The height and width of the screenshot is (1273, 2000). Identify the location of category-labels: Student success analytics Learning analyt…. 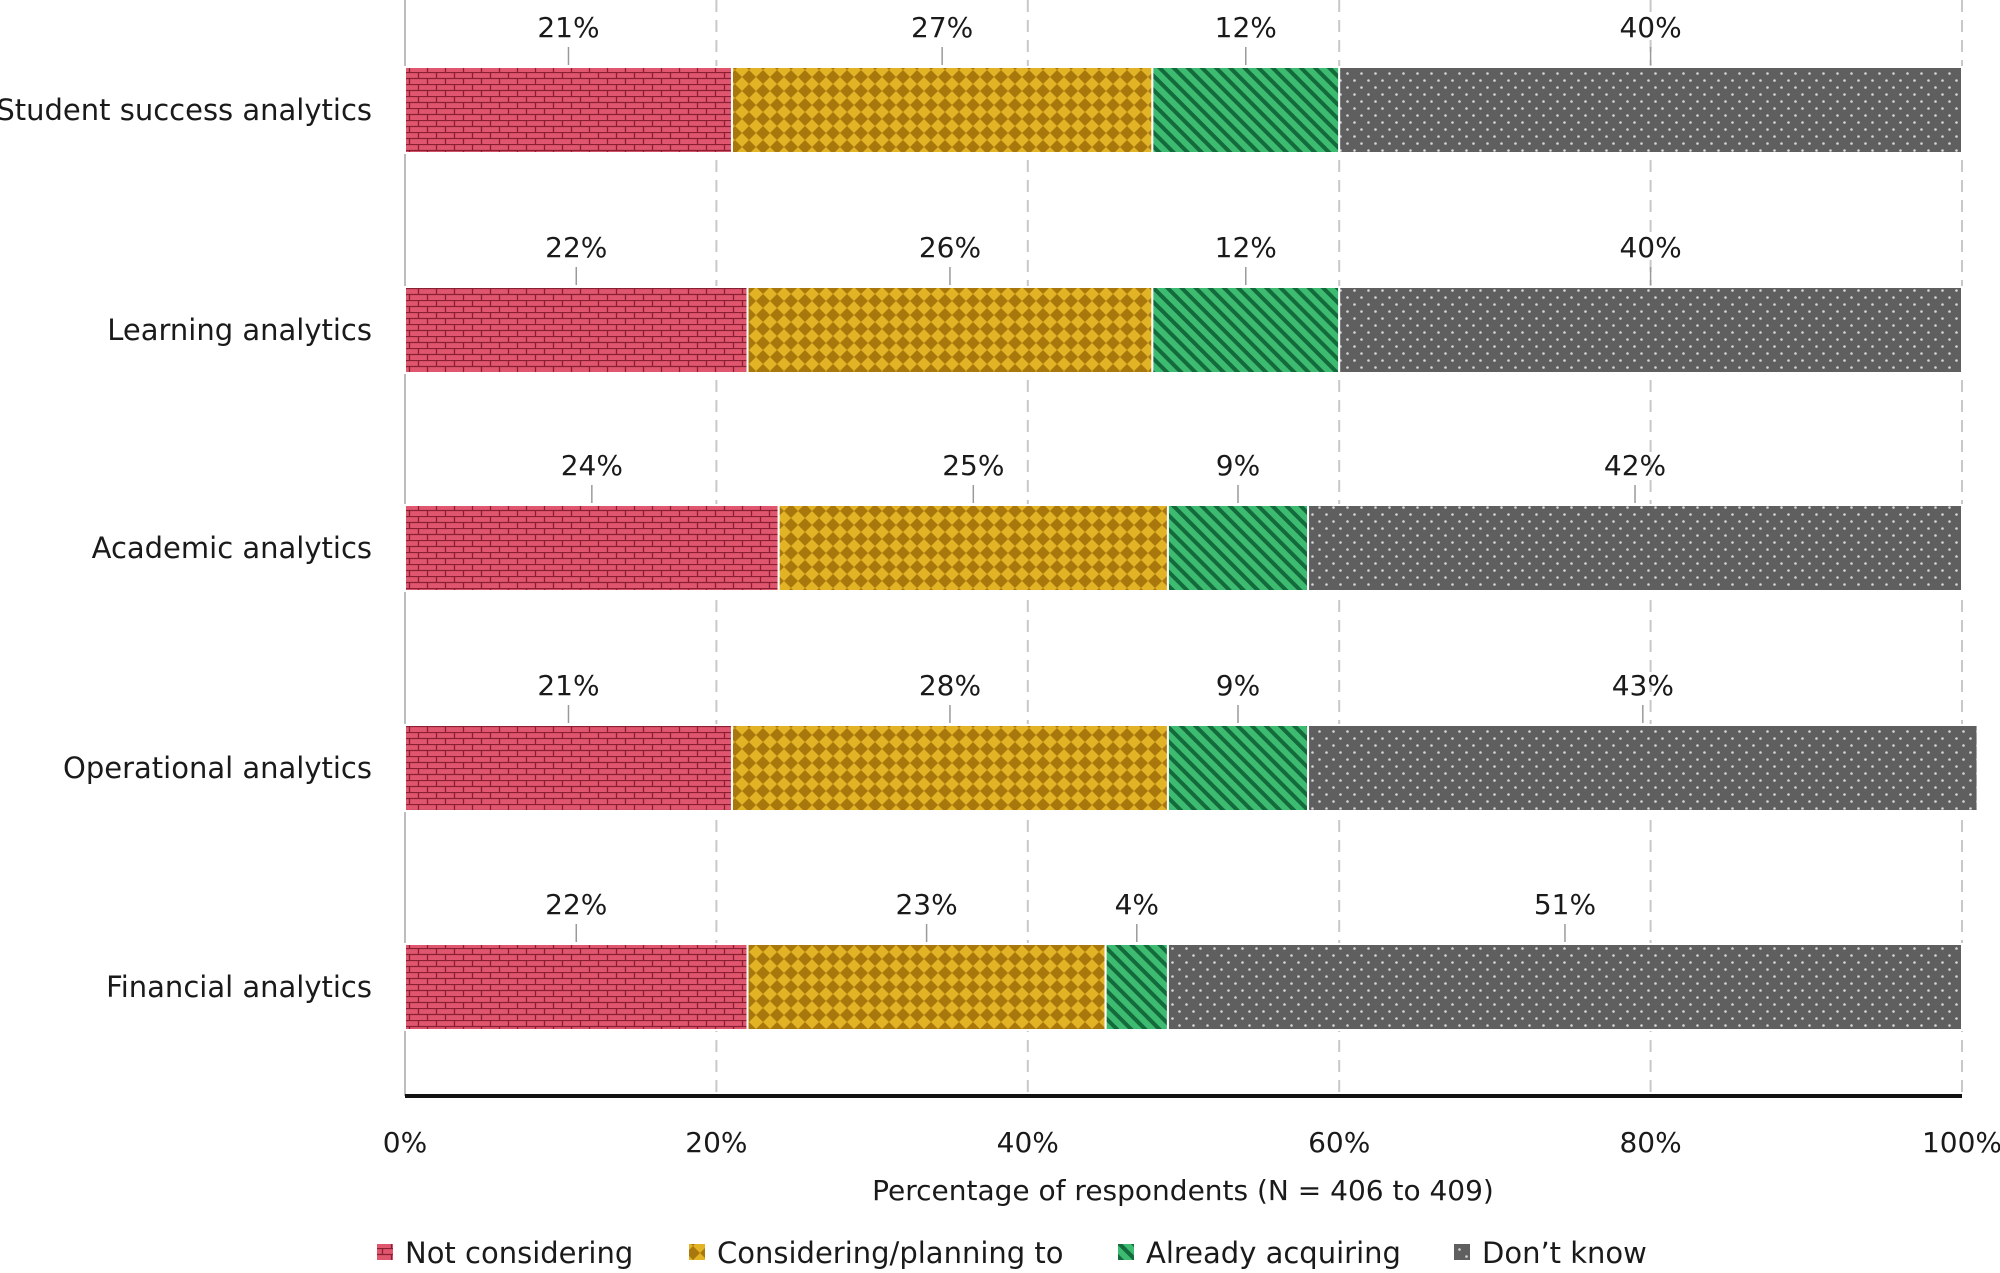
(186, 548).